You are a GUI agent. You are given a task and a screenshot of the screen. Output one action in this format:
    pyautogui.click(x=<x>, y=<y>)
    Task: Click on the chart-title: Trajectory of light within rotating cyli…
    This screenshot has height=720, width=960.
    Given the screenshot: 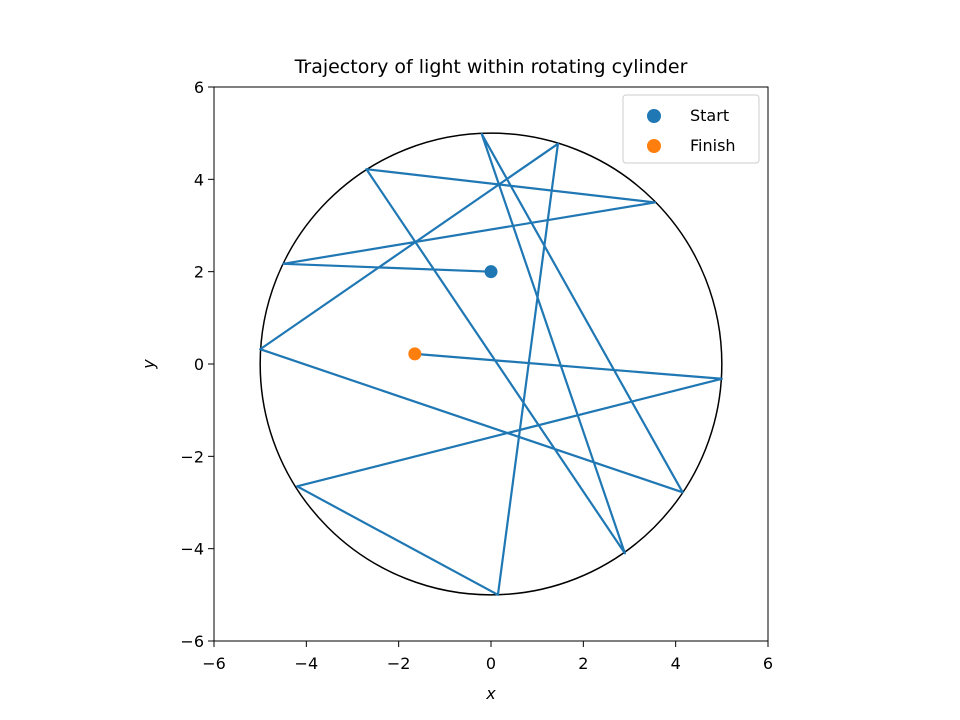 What is the action you would take?
    pyautogui.click(x=491, y=67)
    